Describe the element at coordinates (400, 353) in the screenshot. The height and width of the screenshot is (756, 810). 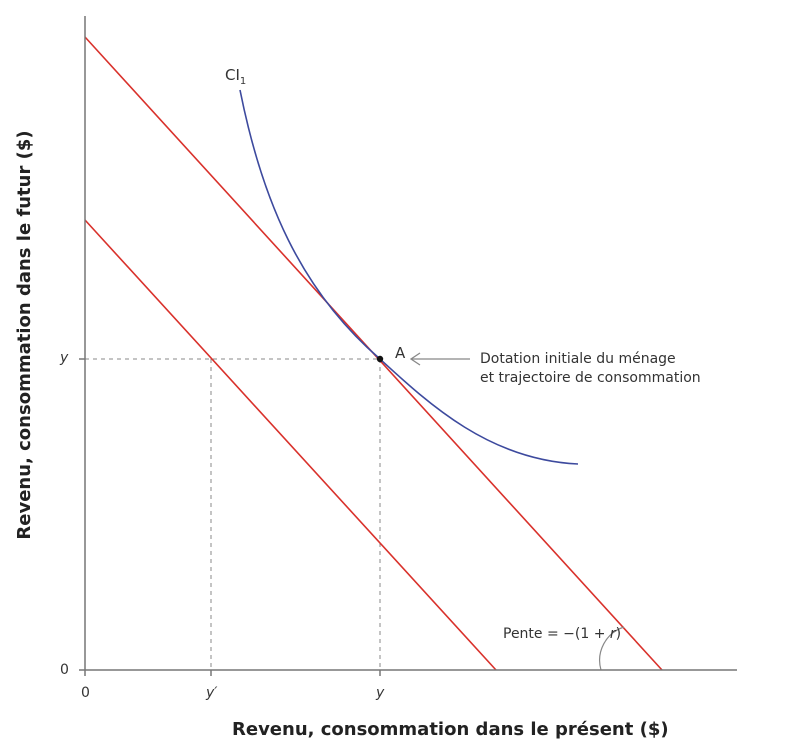
I see `point-a-label: A` at that location.